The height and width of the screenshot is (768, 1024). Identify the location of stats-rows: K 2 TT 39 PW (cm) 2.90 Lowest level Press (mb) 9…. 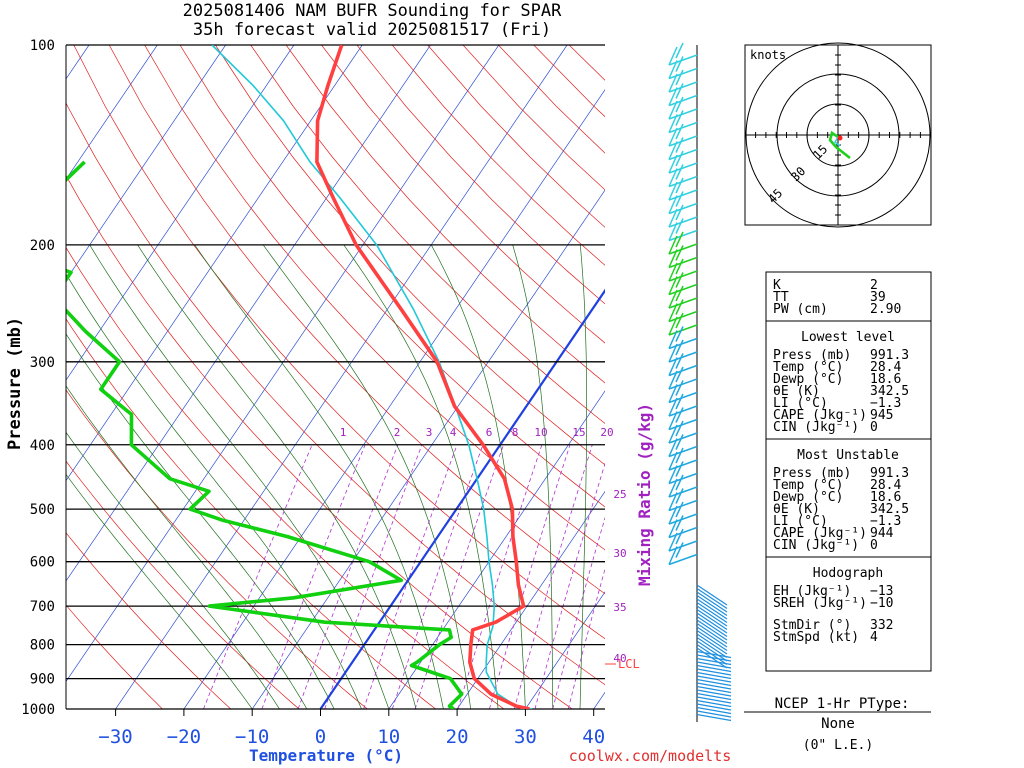
(848, 461).